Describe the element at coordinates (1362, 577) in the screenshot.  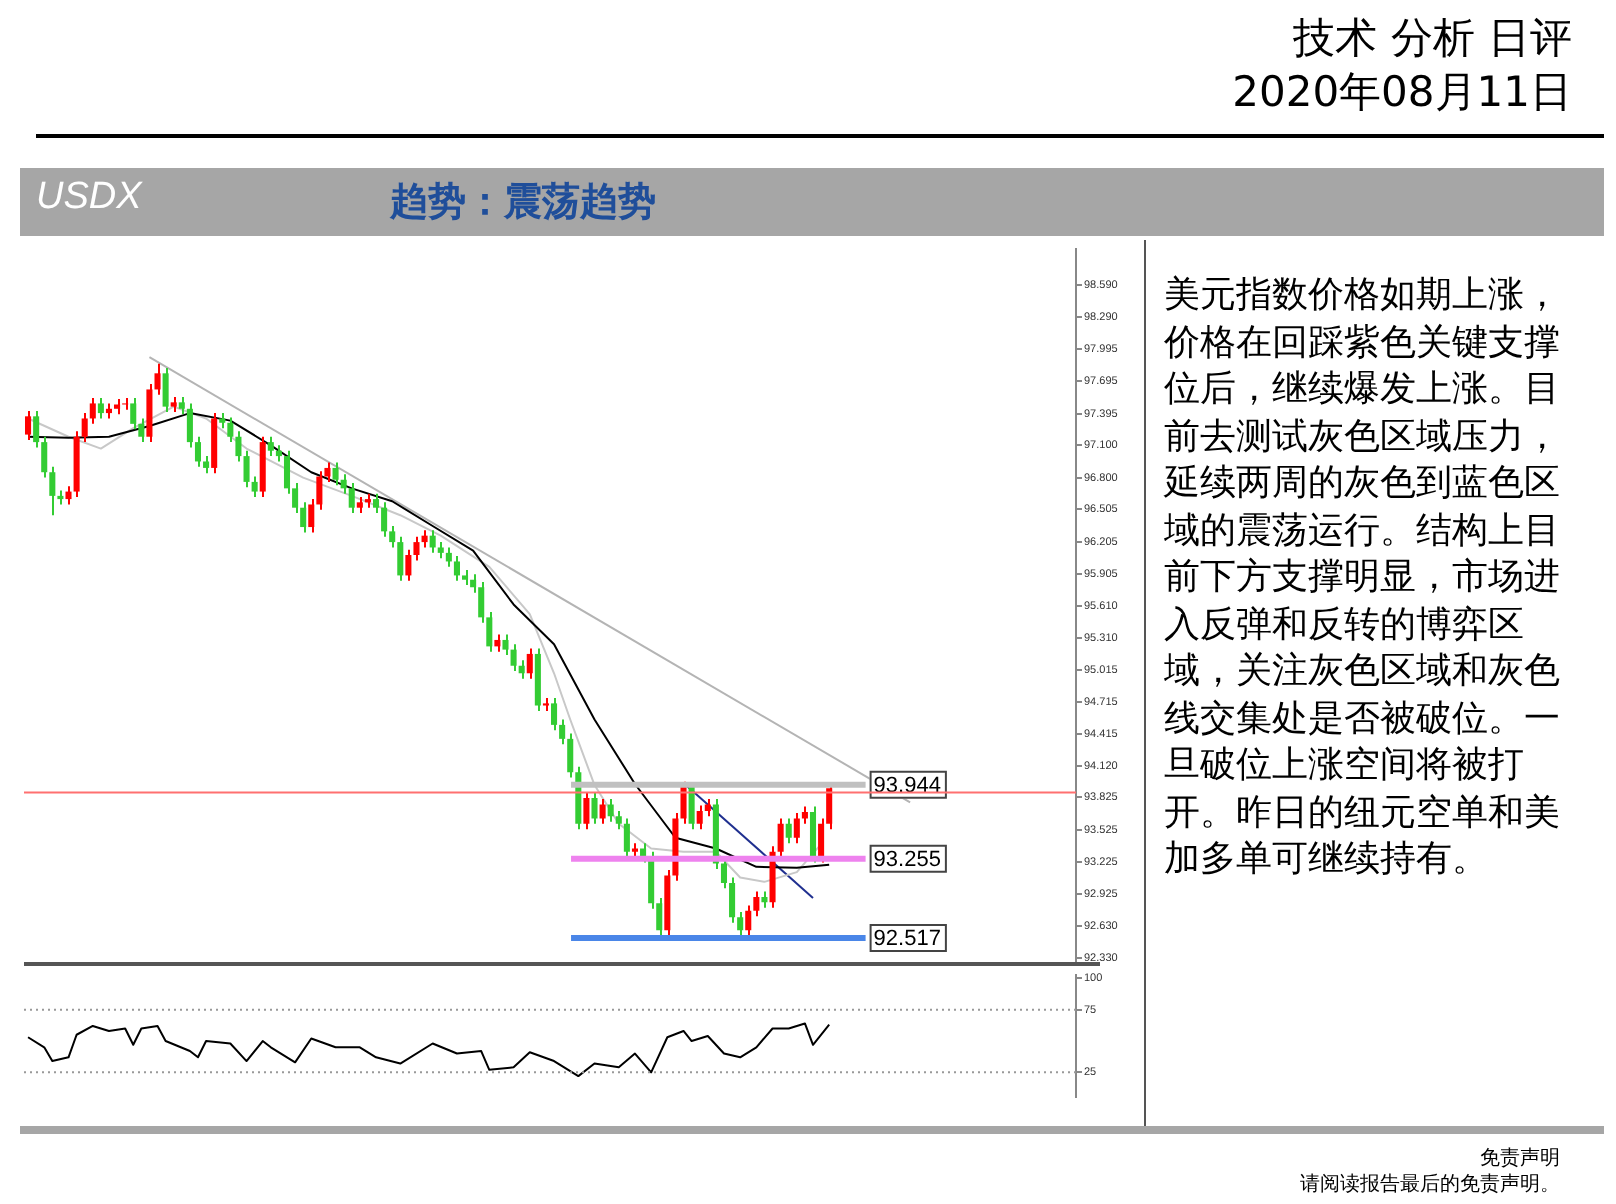
I see `text: 美元指数价格如期上涨，价格在回踩紫色关键支撑位后，继续爆发上涨。目前去测试灰色区域压力，延续两周的灰色到蓝色区域的震荡运行。结构上目前下方支撑明显，市场进入反弹和反转的博弈区域，关注灰色区域和灰色线交集处是否被破位。一旦破位上涨空间将被打开。昨日的纽元空单和美加多单可继续持有。` at that location.